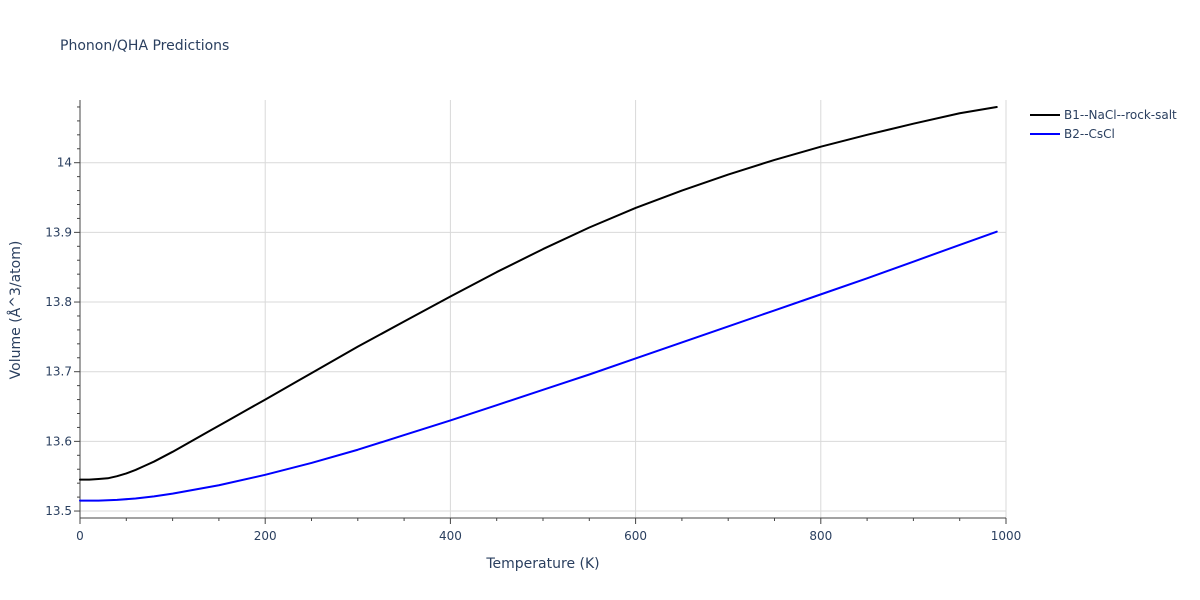  Describe the element at coordinates (58, 511) in the screenshot. I see `y-tick-label: 13.5` at that location.